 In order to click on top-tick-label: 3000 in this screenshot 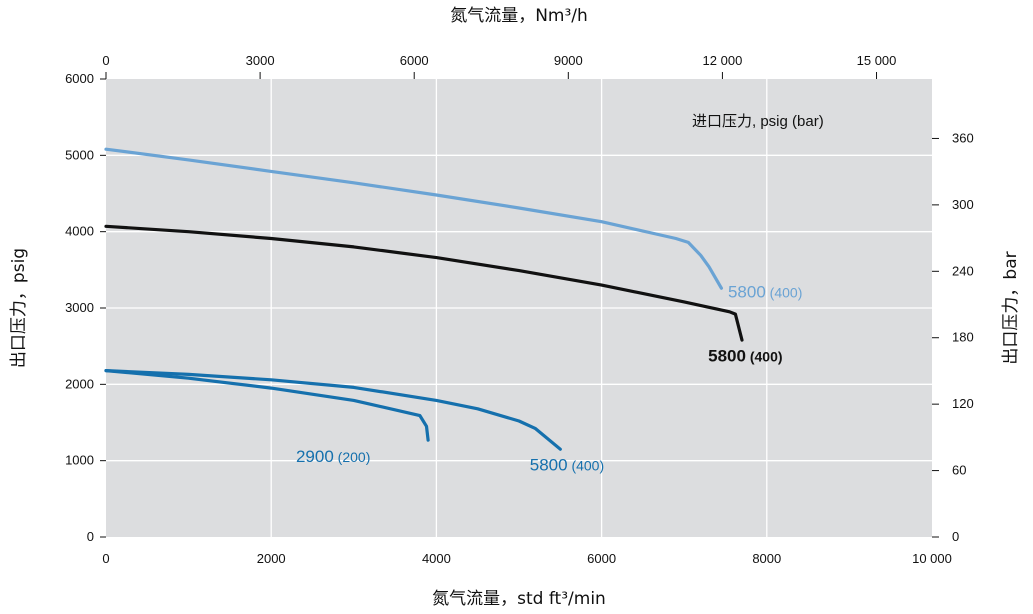, I will do `click(260, 60)`.